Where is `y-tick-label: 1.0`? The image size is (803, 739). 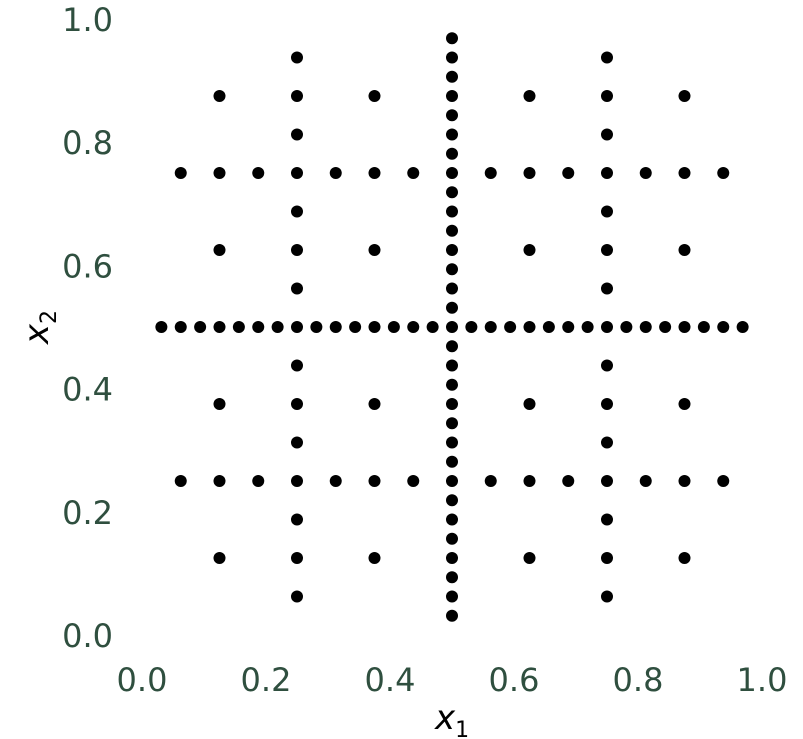
y-tick-label: 1.0 is located at coordinates (87, 20).